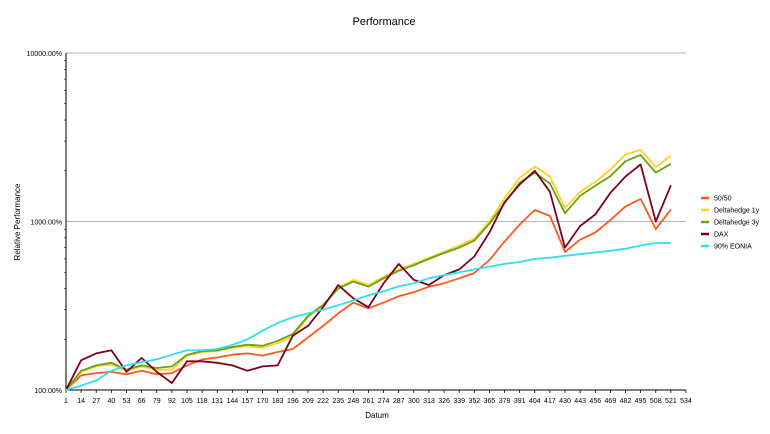 The width and height of the screenshot is (770, 434). What do you see at coordinates (733, 247) in the screenshot?
I see `legend-label-4: 90% EONIA` at bounding box center [733, 247].